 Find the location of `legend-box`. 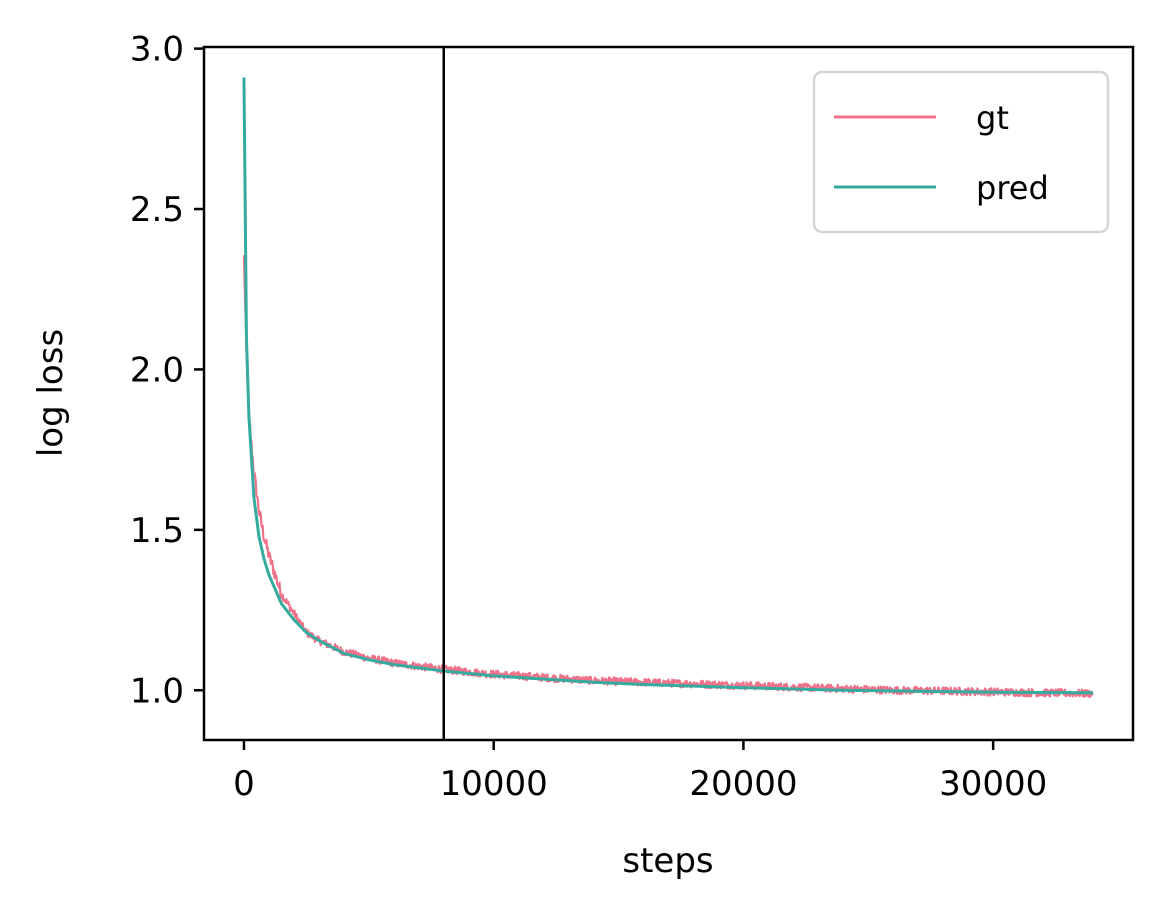

legend-box is located at coordinates (961, 152).